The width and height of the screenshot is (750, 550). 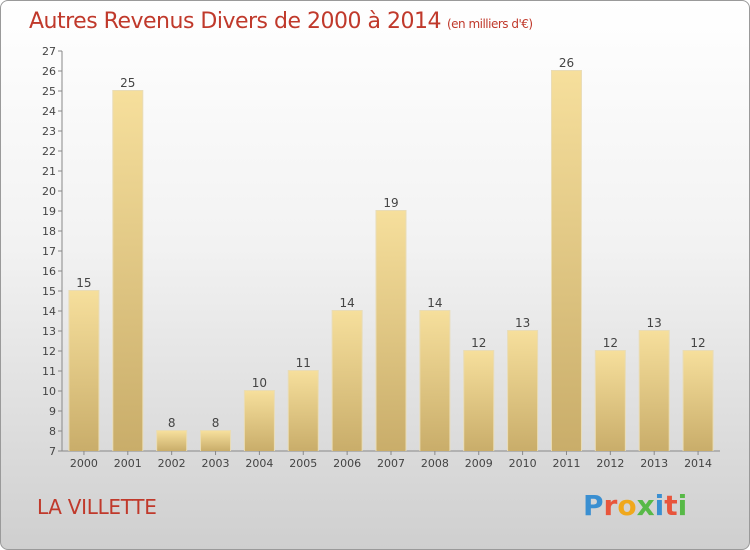 What do you see at coordinates (52, 451) in the screenshot?
I see `y-tick-label: 7` at bounding box center [52, 451].